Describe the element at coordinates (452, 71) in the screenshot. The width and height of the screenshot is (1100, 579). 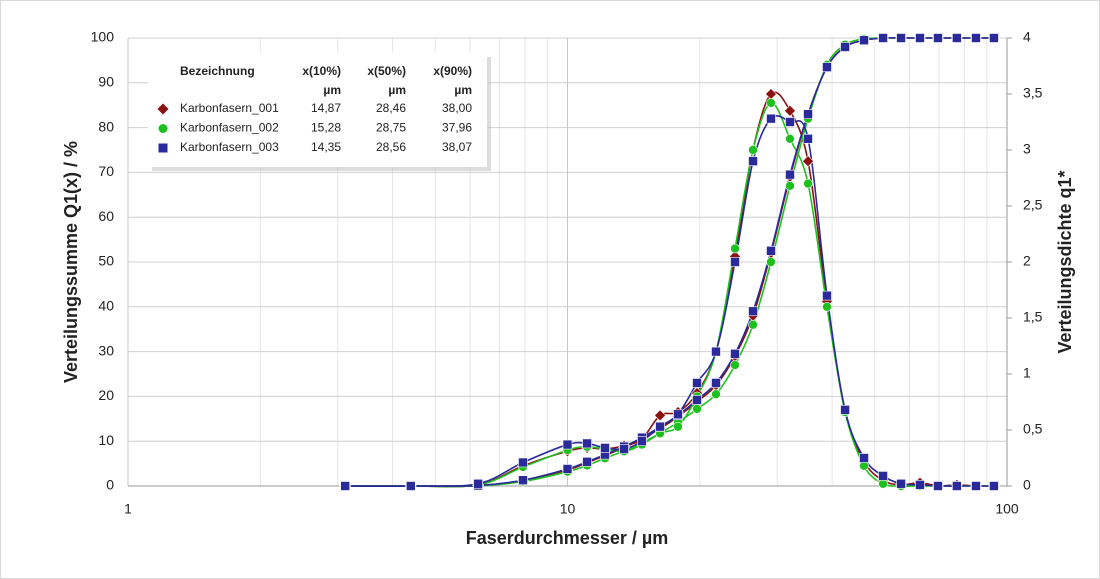
I see `legend-header: x(90%)` at that location.